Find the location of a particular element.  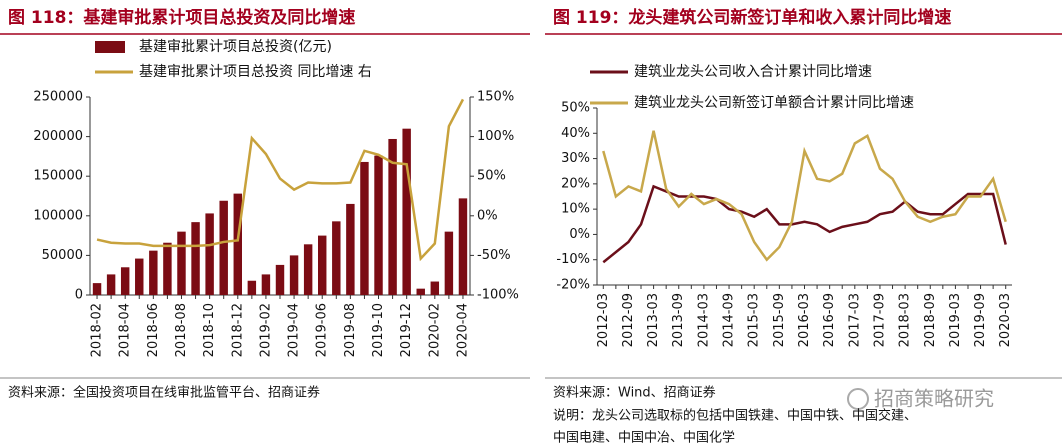

x-tick-label: 2019-03 is located at coordinates (955, 320).